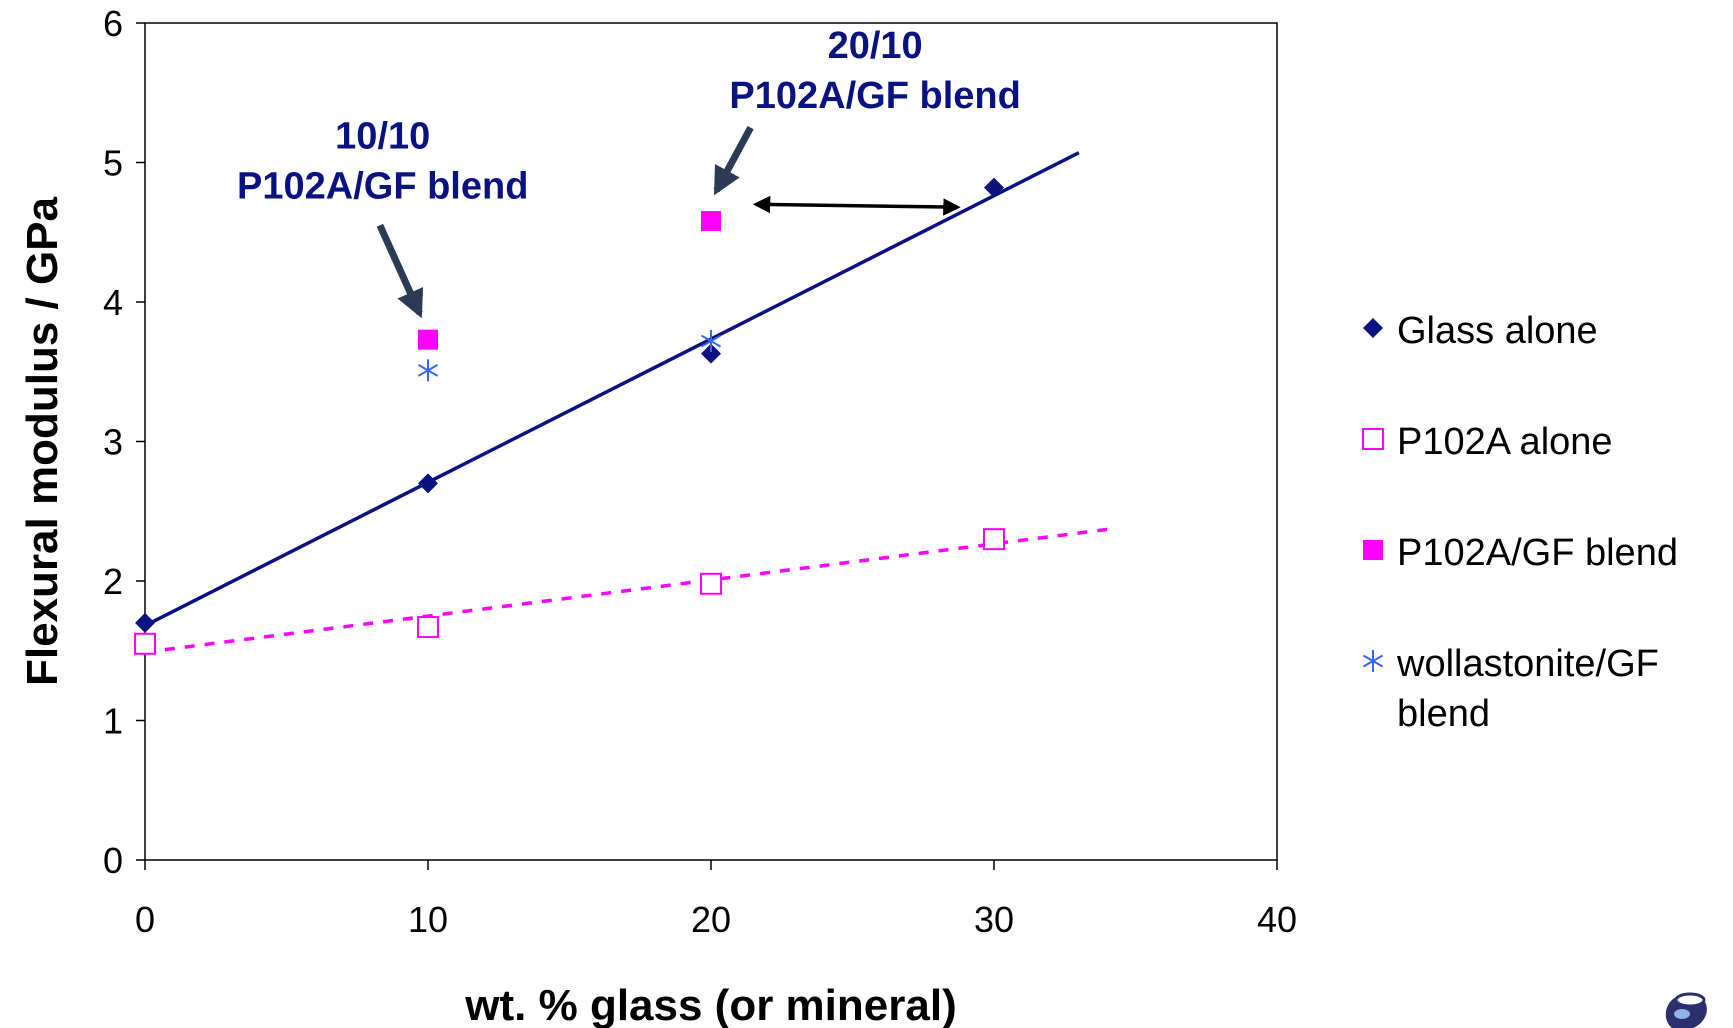 The image size is (1733, 1028). What do you see at coordinates (711, 919) in the screenshot?
I see `x-tick-label: 20` at bounding box center [711, 919].